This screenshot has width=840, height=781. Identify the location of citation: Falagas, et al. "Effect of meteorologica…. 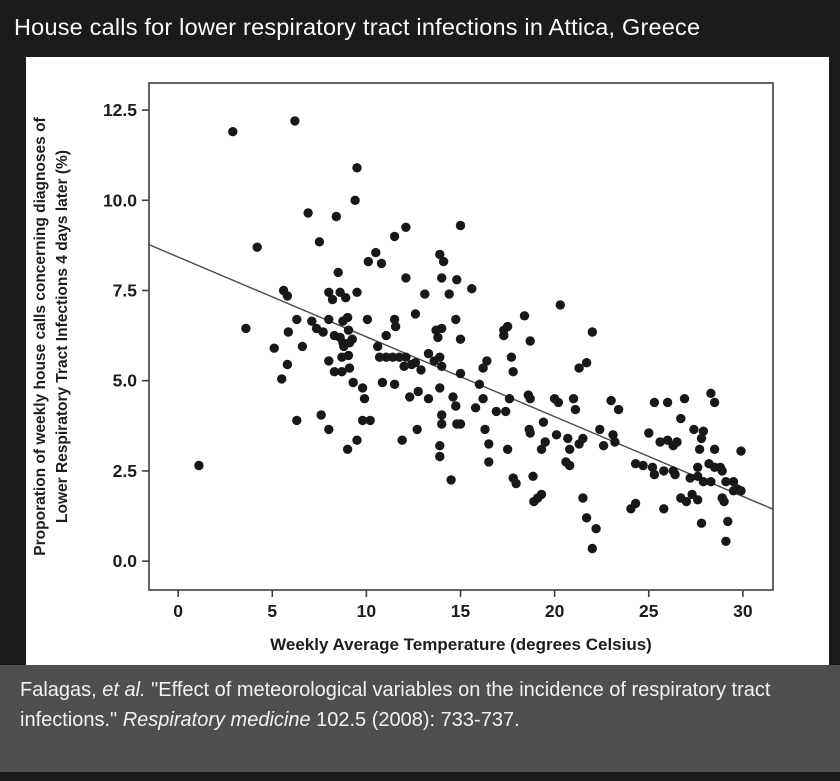
(420, 705).